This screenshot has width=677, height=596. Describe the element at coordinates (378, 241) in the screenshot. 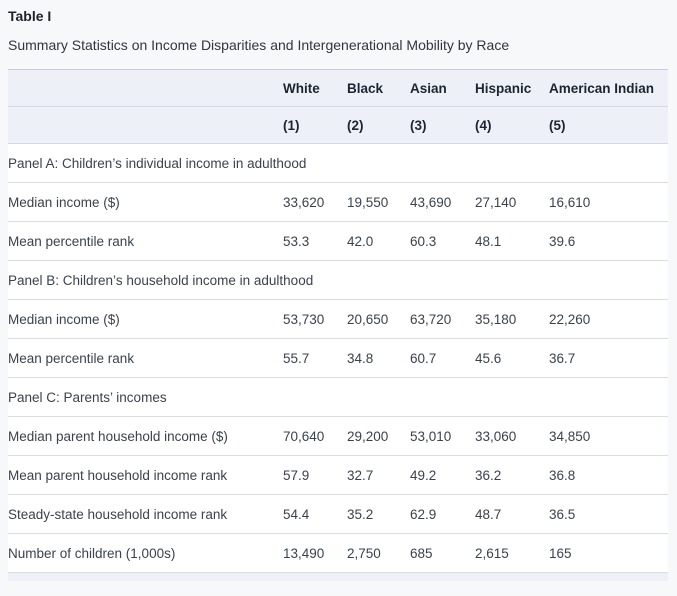

I see `value-cell: 42.0` at that location.